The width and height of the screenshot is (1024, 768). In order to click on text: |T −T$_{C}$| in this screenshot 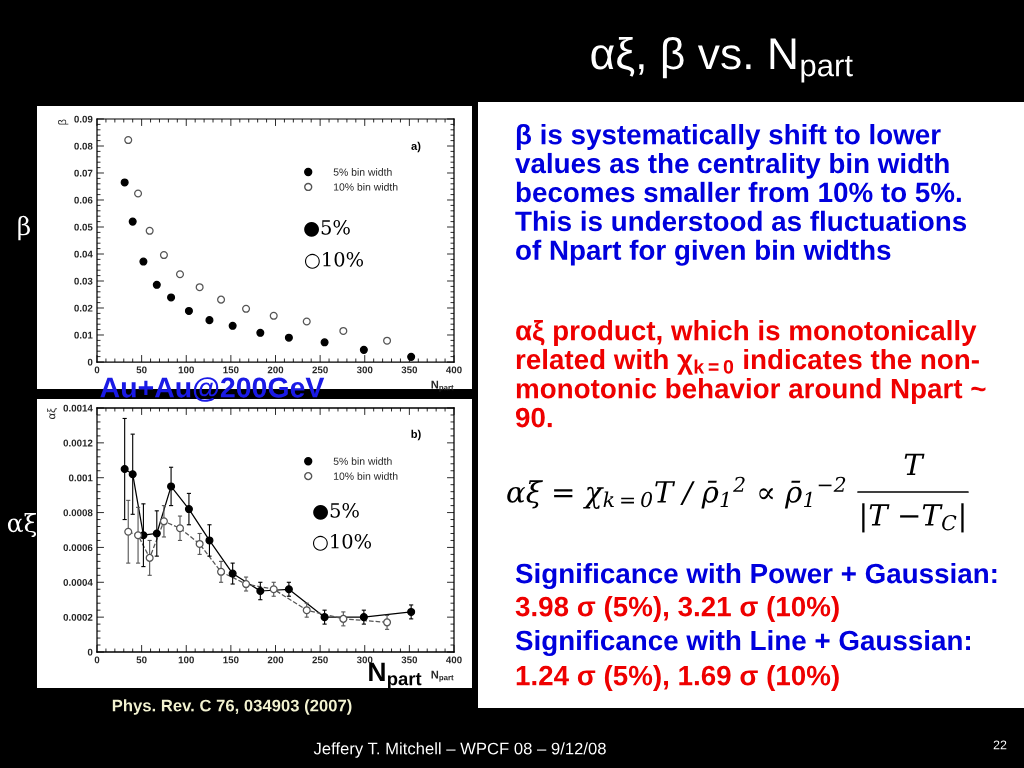, I will do `click(913, 518)`.